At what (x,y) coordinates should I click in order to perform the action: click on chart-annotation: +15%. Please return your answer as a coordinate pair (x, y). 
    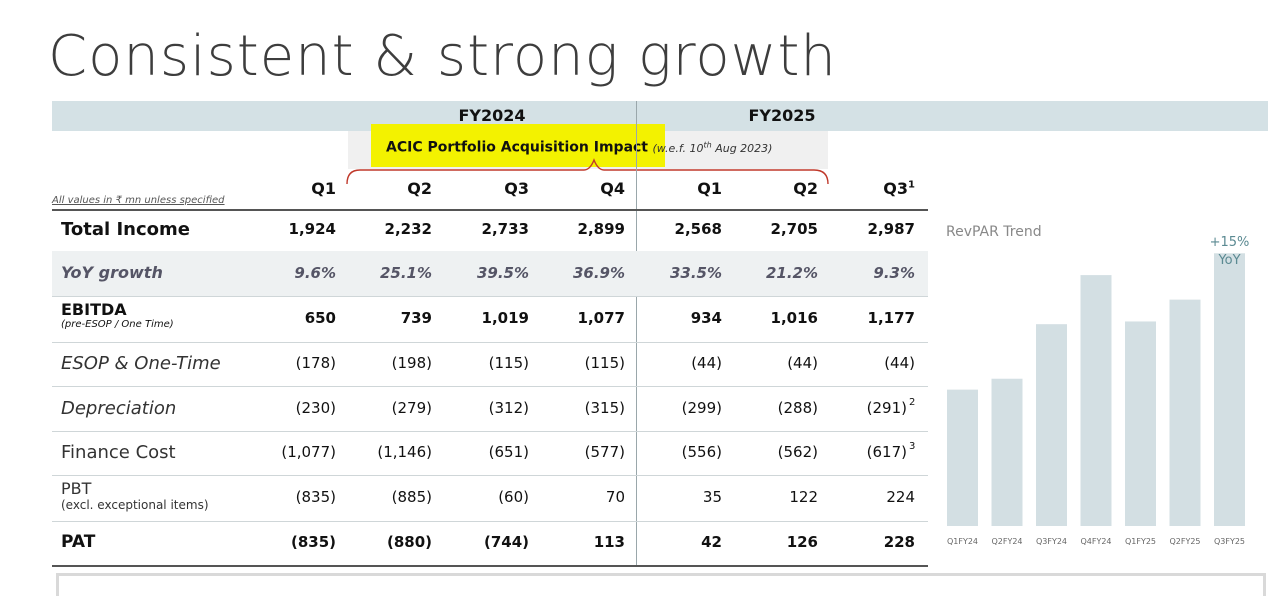
    Looking at the image, I should click on (1230, 242).